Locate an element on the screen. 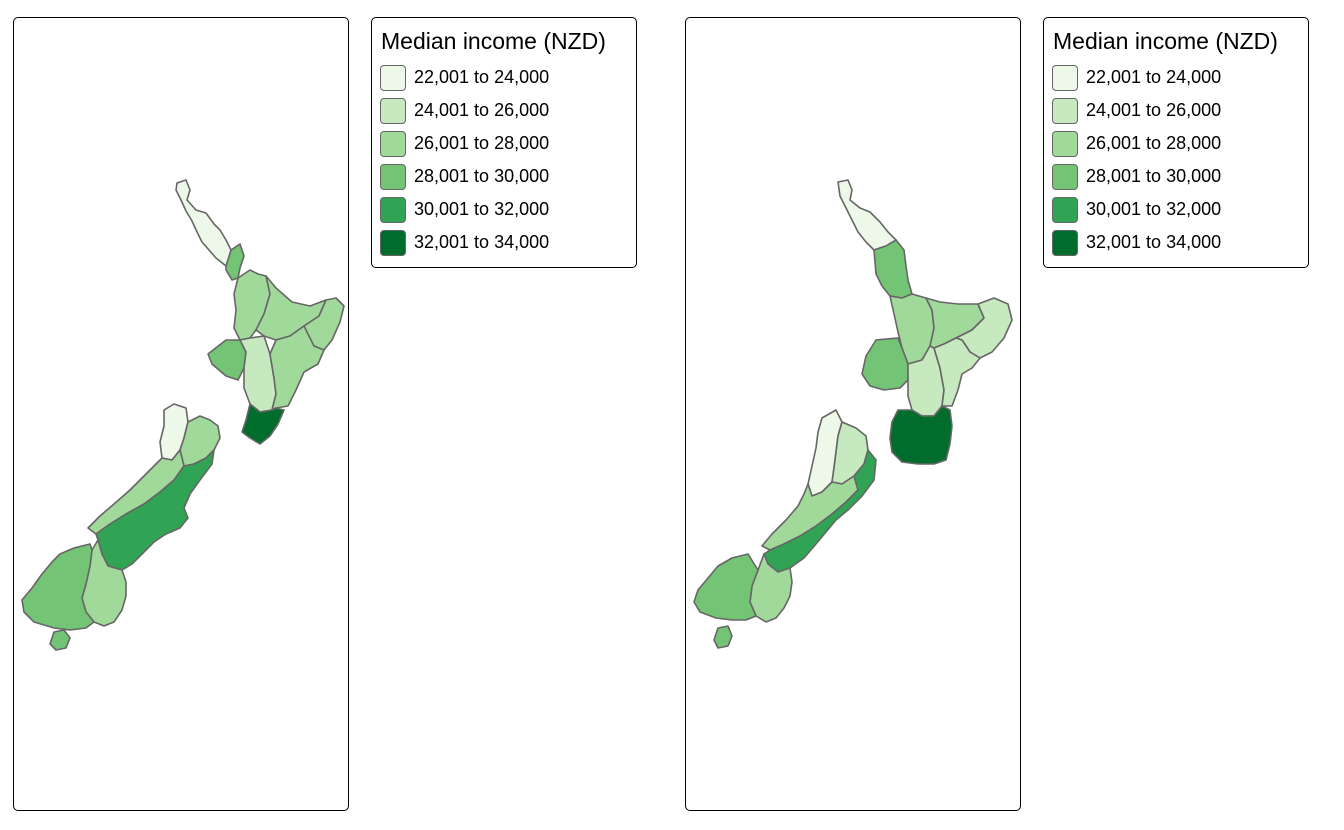 The image size is (1344, 830). region-auckland is located at coordinates (893, 269).